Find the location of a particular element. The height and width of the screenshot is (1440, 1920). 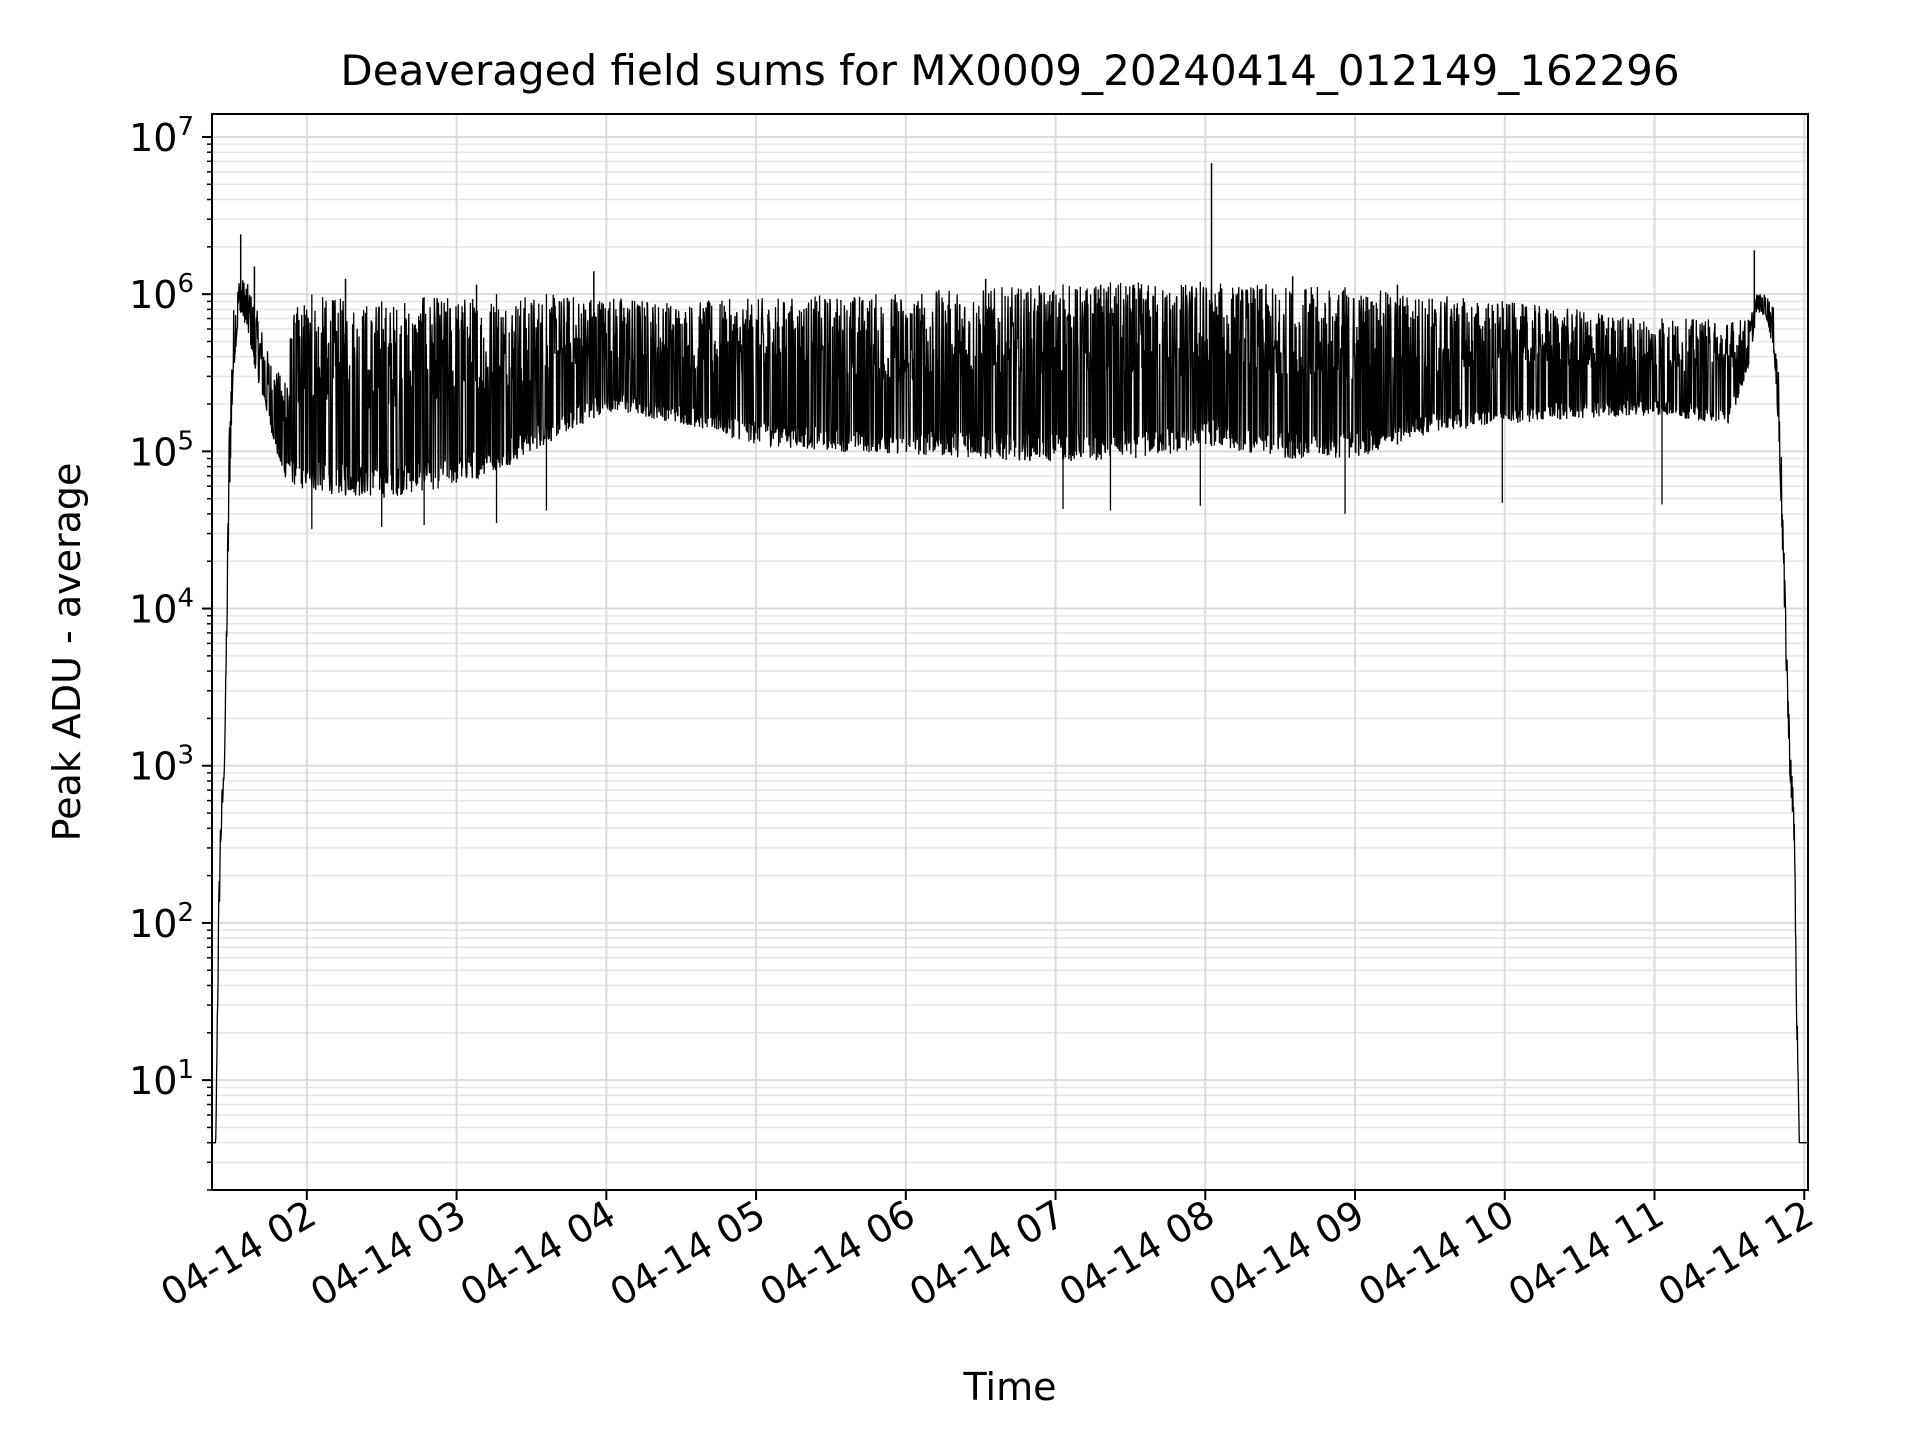

y-tick-label: 104 is located at coordinates (161, 608).